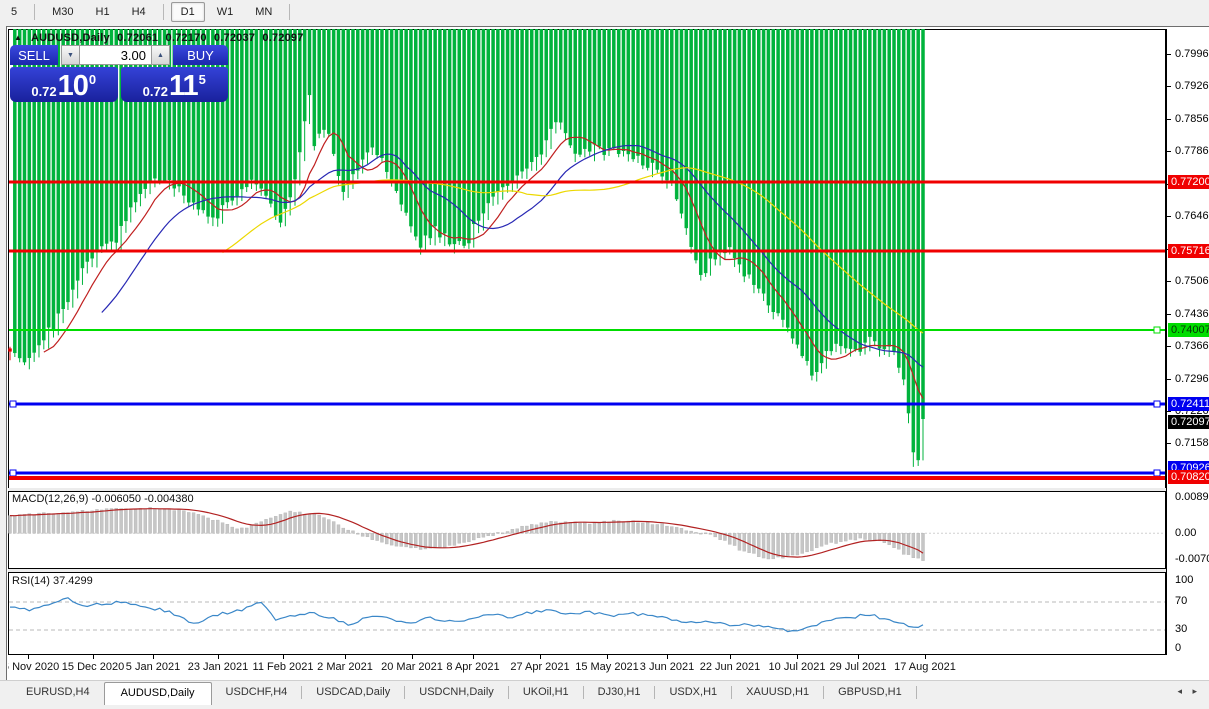 The width and height of the screenshot is (1209, 709). I want to click on timeframe-button-d1: D1, so click(187, 12).